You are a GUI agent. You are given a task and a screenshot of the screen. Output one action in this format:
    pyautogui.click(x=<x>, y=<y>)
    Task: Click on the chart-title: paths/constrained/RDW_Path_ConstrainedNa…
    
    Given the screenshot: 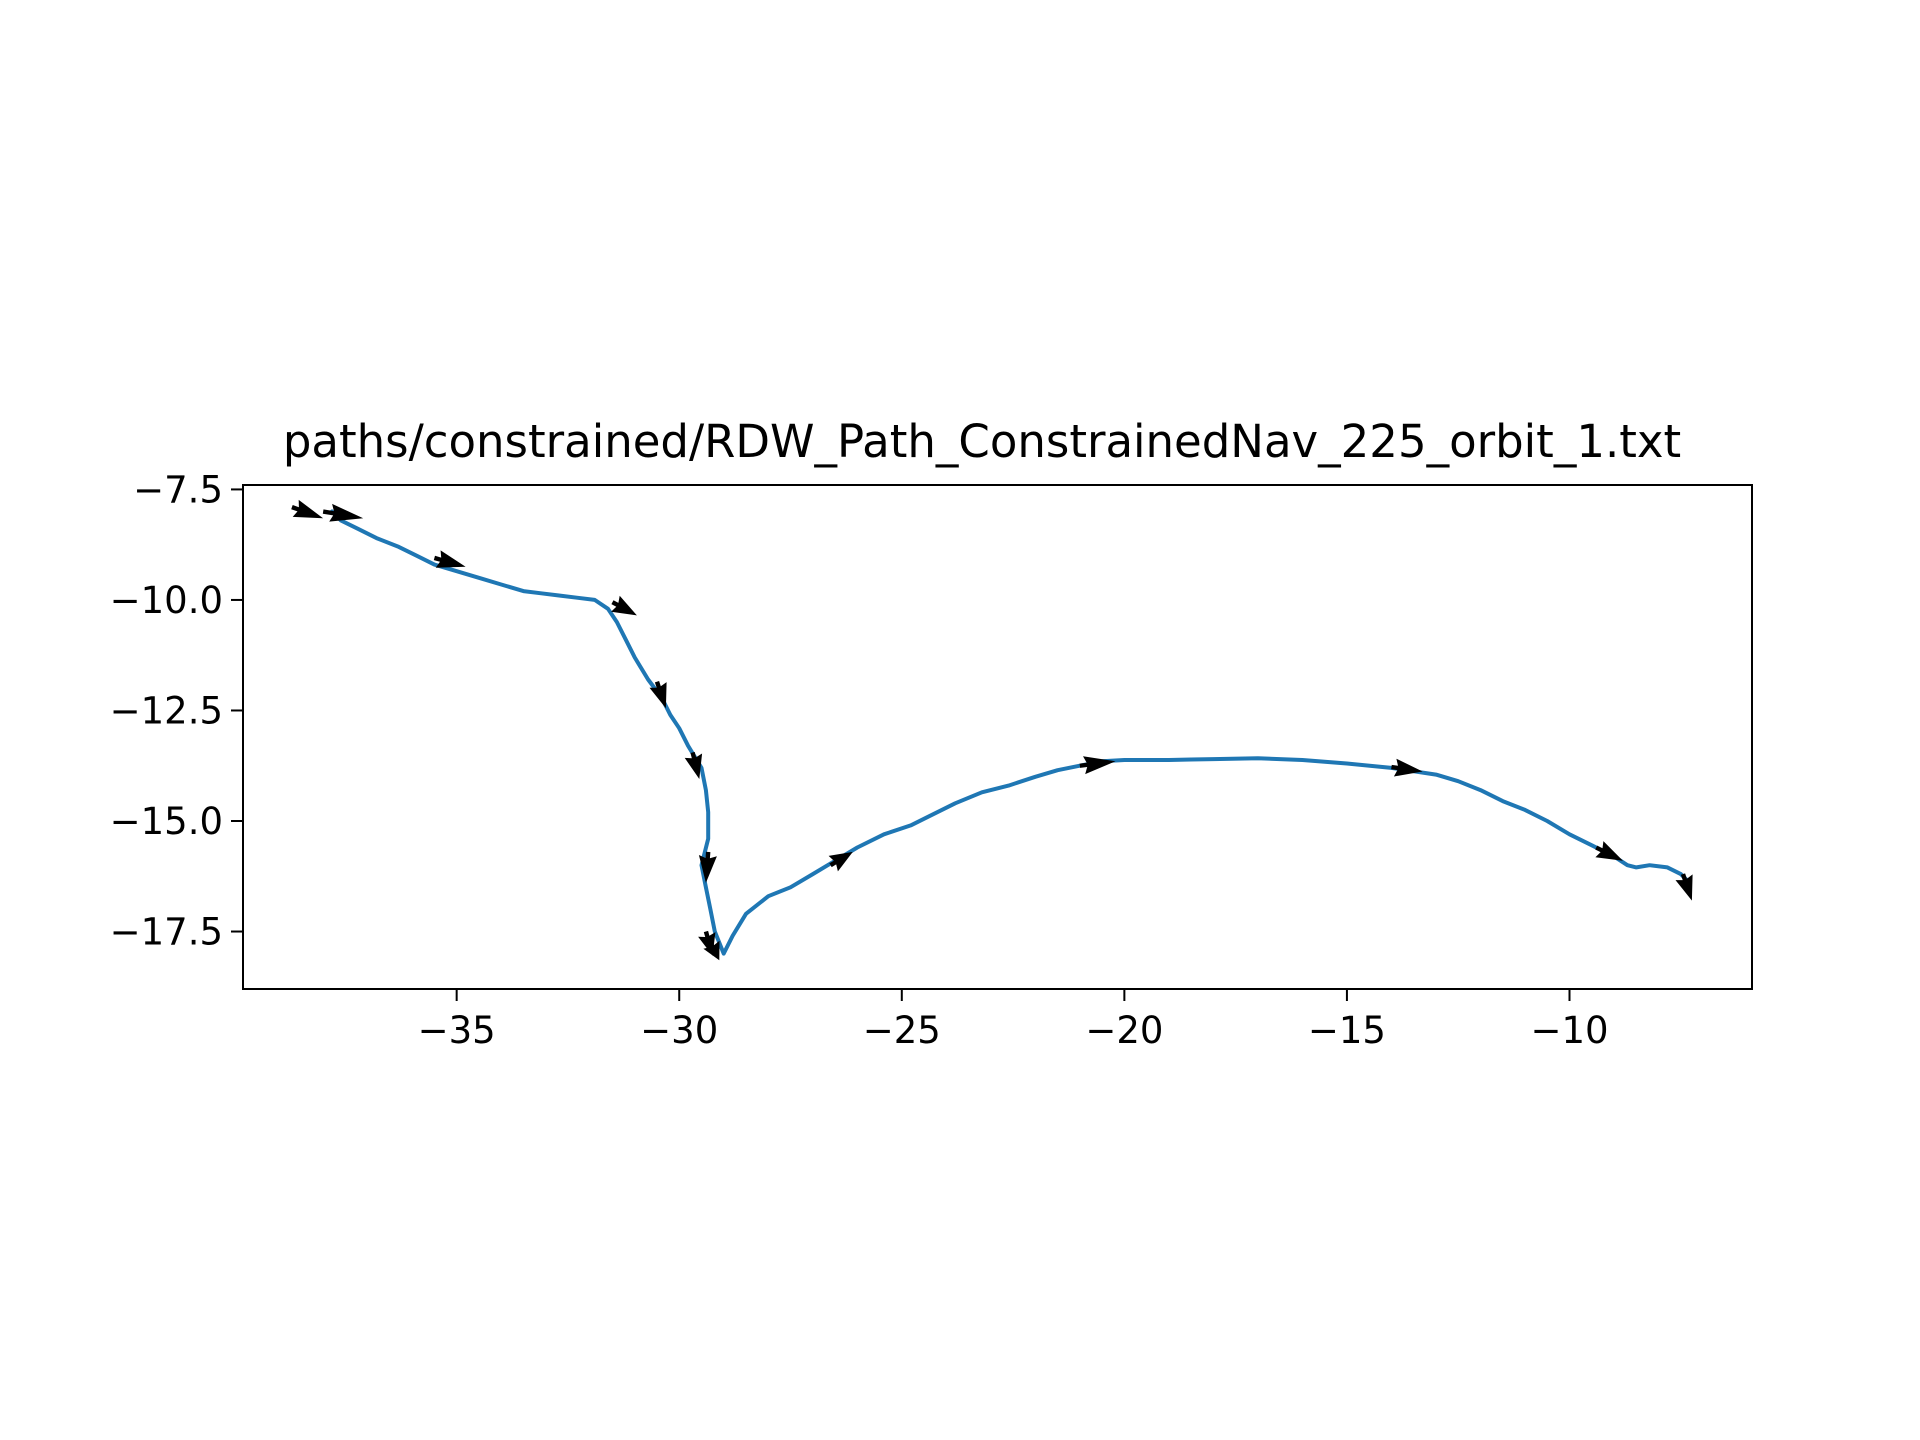 What is the action you would take?
    pyautogui.click(x=982, y=441)
    